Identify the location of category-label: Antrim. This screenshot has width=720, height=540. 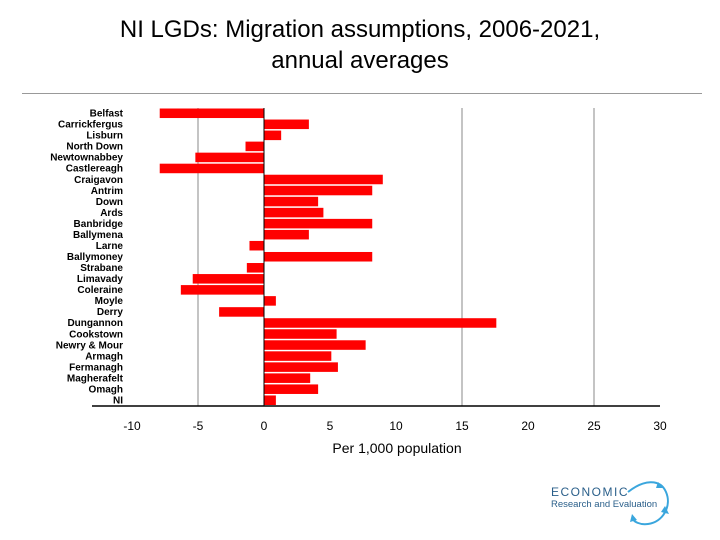
(107, 191).